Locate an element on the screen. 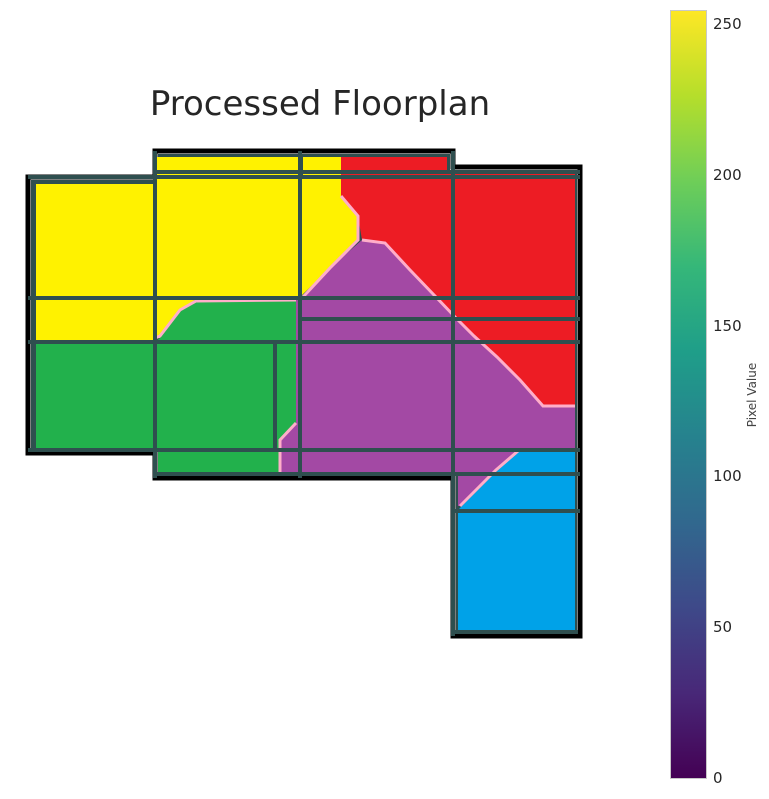  room-purple is located at coordinates (427, 373).